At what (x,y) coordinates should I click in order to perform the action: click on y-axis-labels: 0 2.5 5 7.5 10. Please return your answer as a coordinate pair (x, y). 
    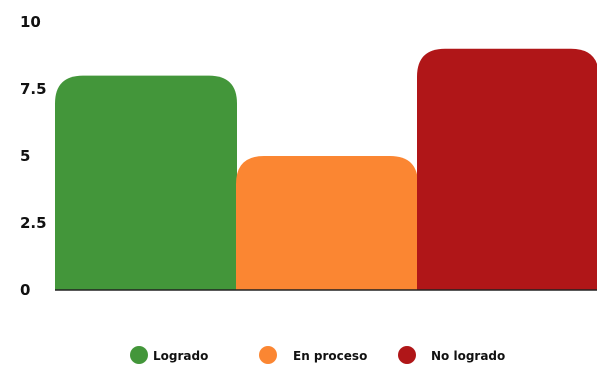
    Looking at the image, I should click on (33, 156).